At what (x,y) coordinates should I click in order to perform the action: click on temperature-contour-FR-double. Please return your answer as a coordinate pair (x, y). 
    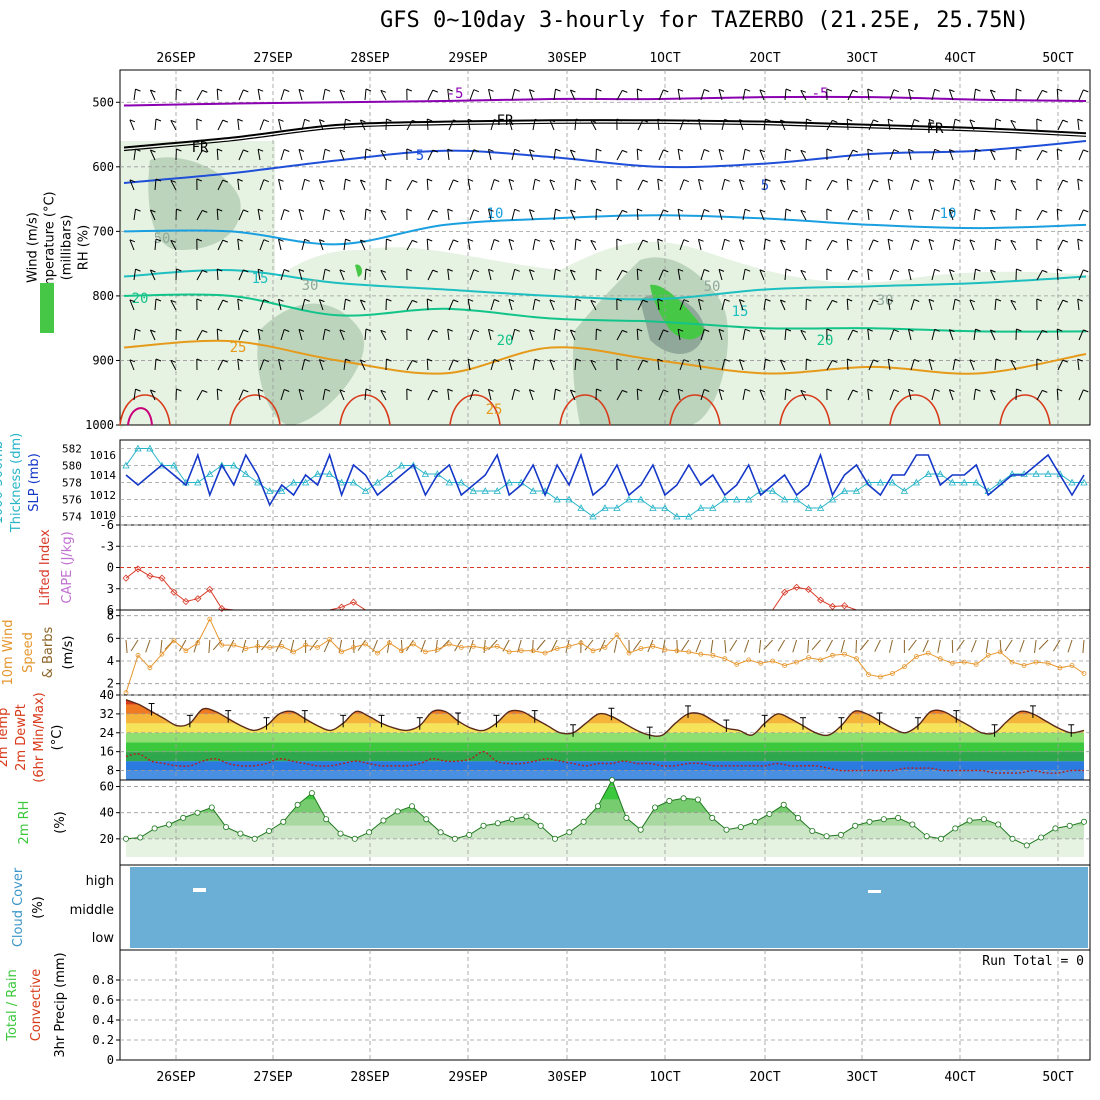
    Looking at the image, I should click on (605, 137).